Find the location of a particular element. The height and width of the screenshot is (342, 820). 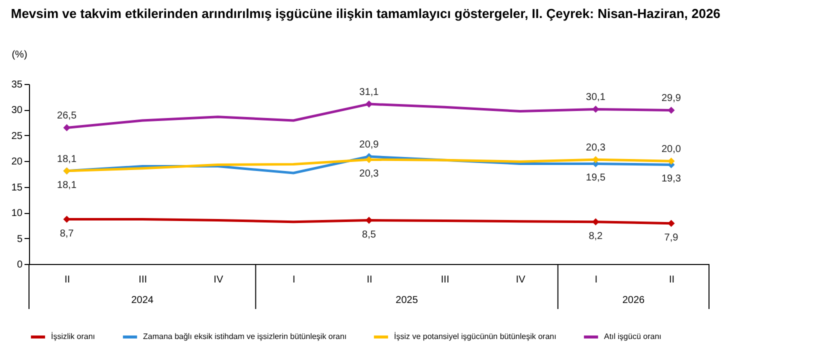

data-label: 20,9 is located at coordinates (369, 145).